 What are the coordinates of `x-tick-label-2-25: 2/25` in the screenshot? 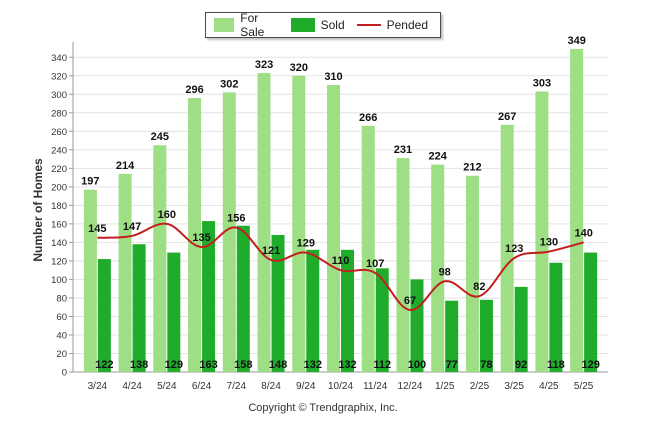 It's located at (480, 386).